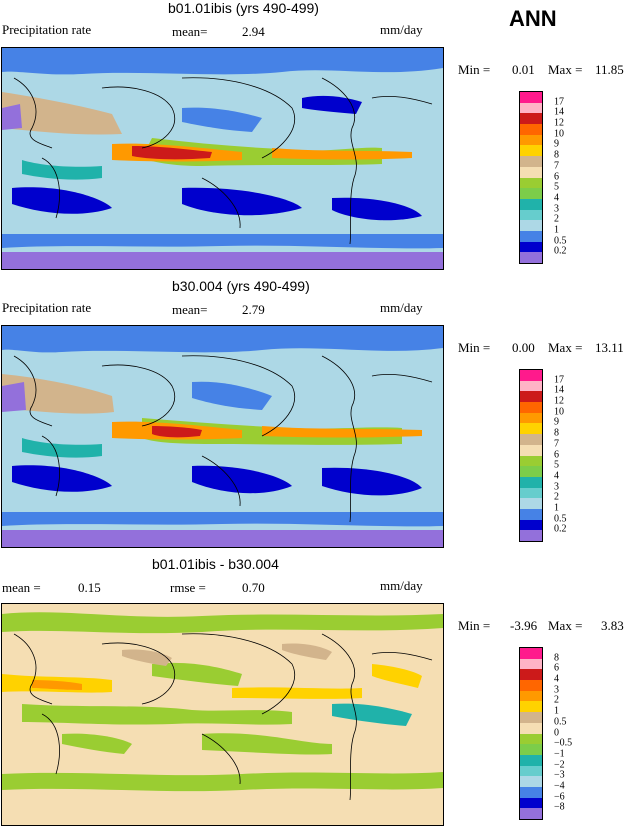 The height and width of the screenshot is (827, 634). I want to click on panel-3-colorbar-swatches, so click(531, 733).